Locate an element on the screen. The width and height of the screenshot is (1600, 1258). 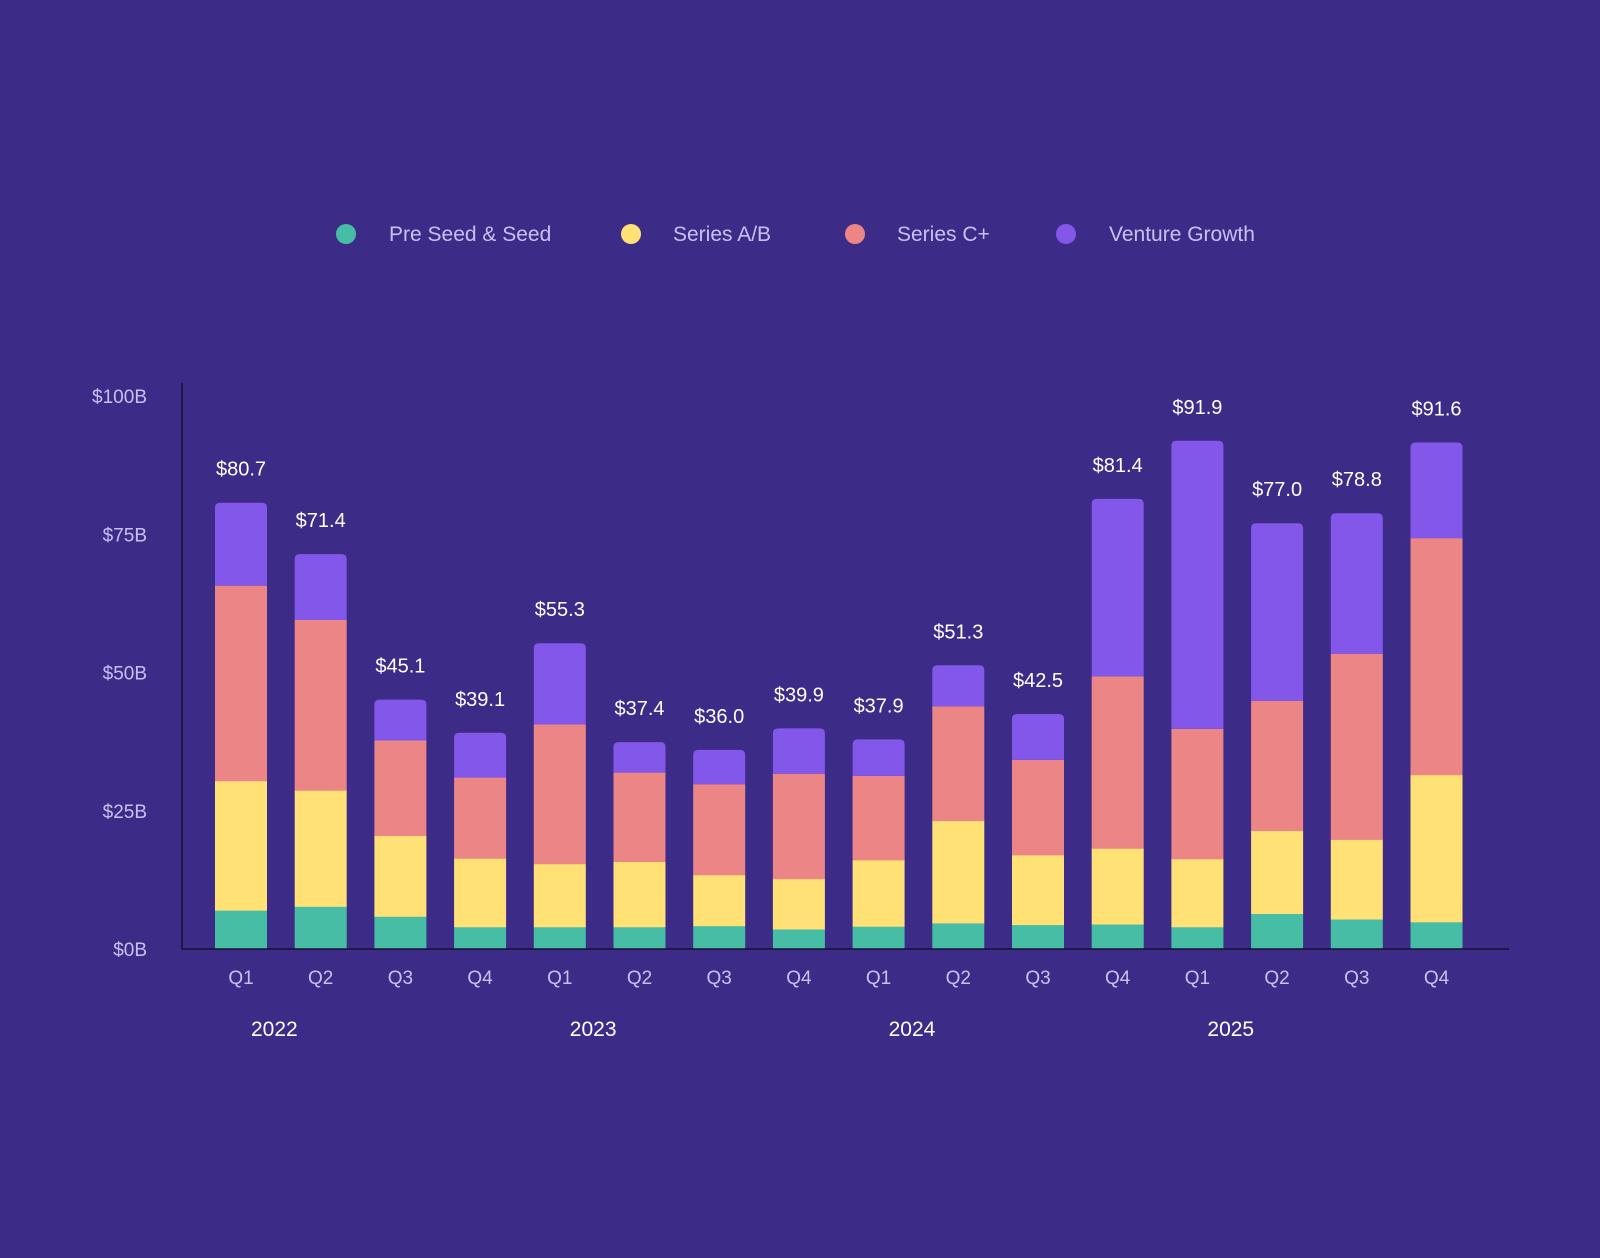
bar-total-label: $71.4 is located at coordinates (321, 521).